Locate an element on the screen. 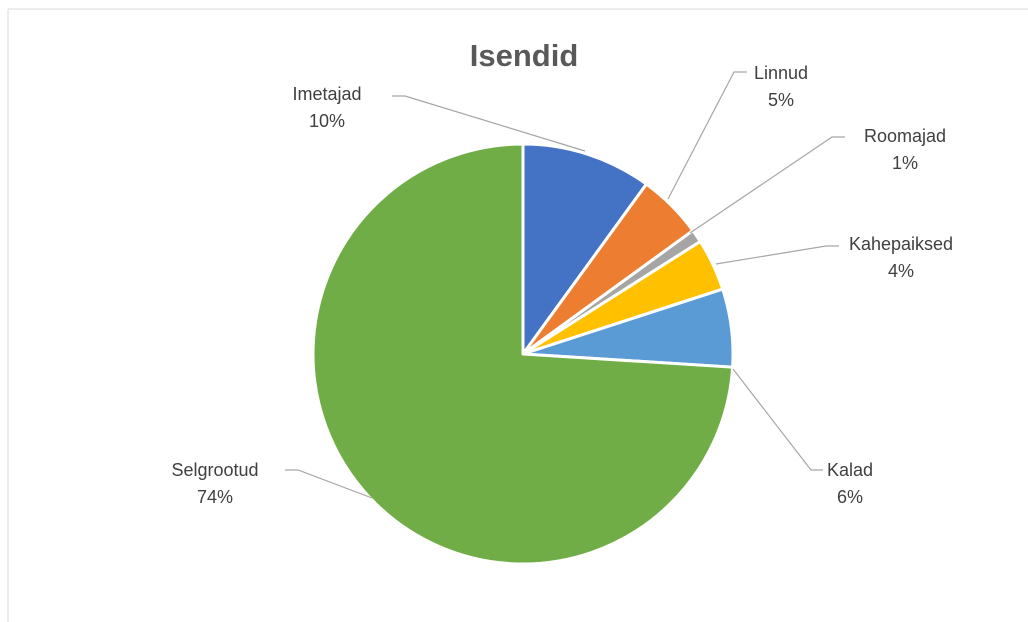 The image size is (1028, 622). slice-value-linnud: 5% is located at coordinates (781, 100).